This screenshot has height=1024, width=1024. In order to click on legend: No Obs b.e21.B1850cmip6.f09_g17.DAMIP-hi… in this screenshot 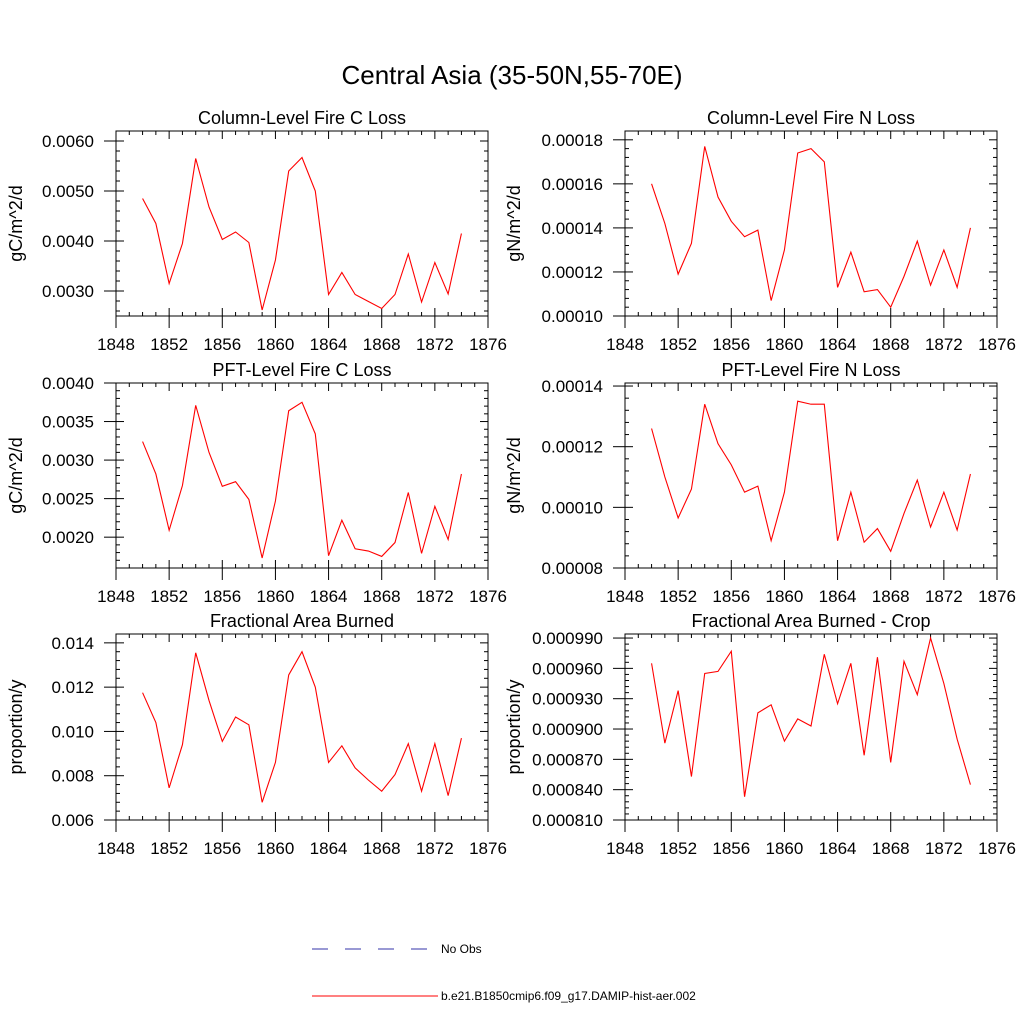, I will do `click(504, 972)`.